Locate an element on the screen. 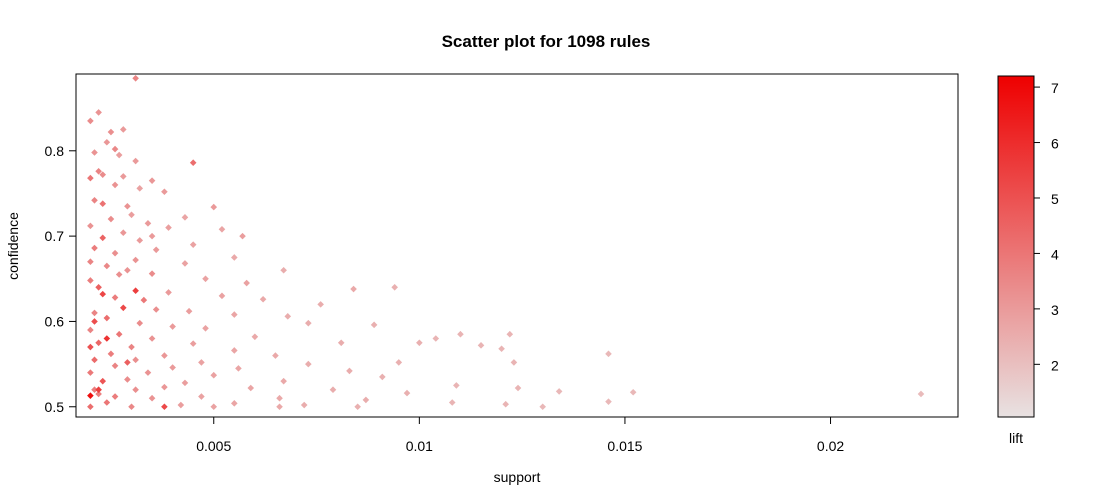  x-axis: 0.005 0.01 0.015 0.02 is located at coordinates (520, 435).